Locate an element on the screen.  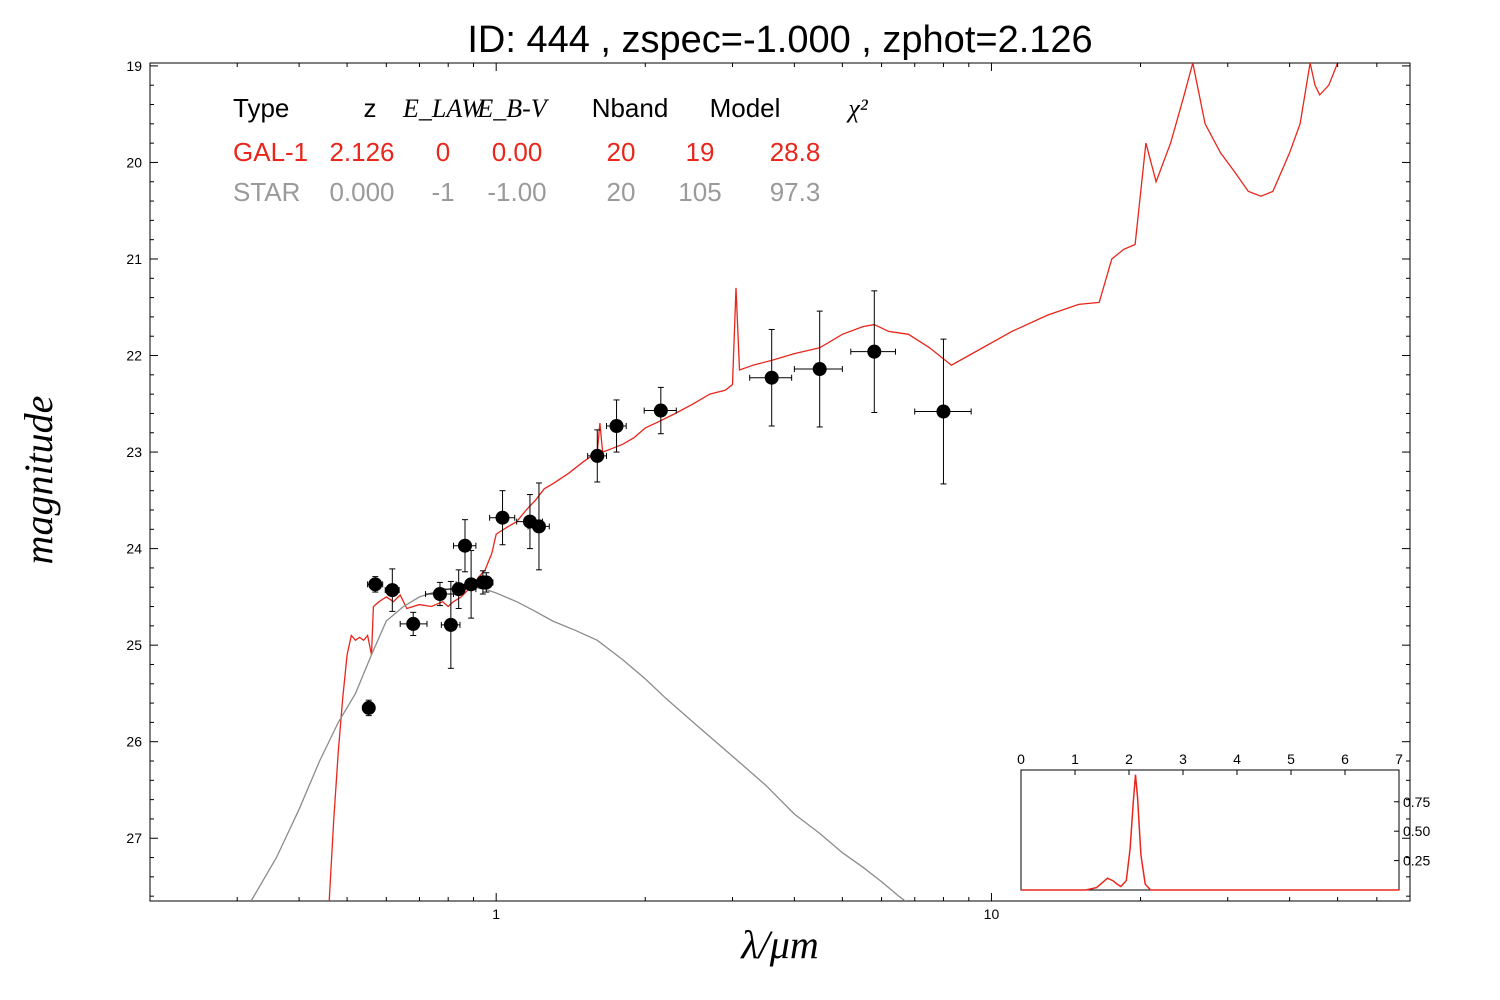
table-header-chi2: χ² is located at coordinates (856, 108).